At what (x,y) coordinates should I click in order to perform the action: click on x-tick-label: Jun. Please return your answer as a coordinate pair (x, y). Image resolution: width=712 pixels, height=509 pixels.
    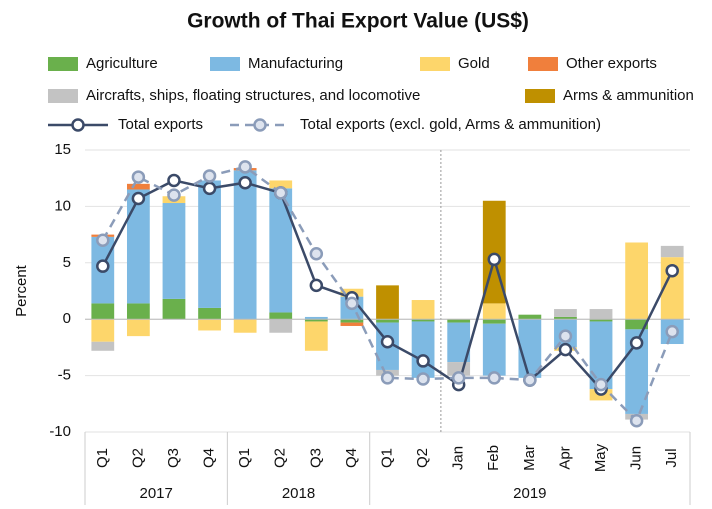
    Looking at the image, I should click on (636, 458).